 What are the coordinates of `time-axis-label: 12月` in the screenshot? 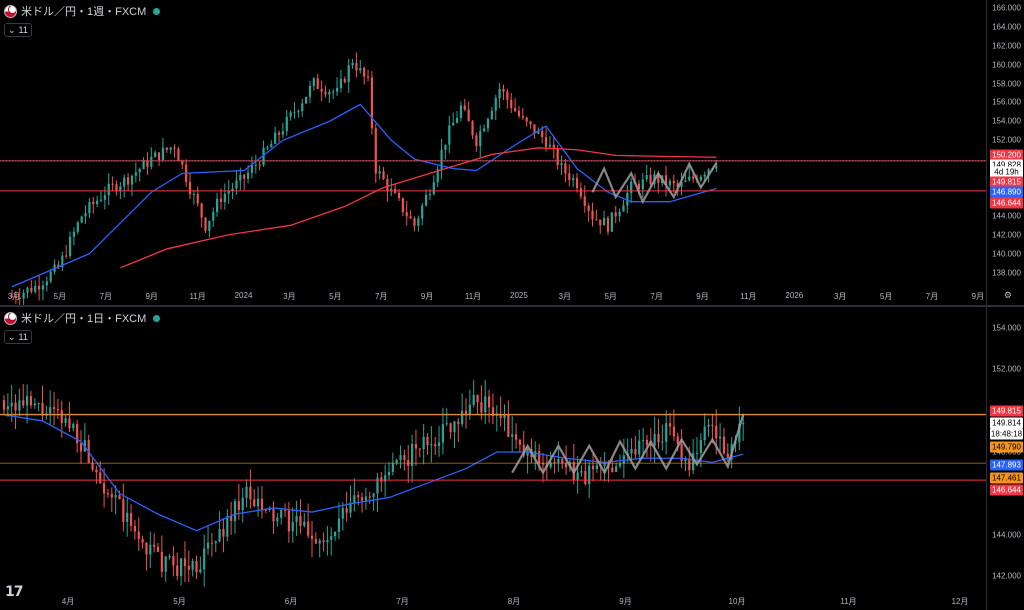 It's located at (960, 601).